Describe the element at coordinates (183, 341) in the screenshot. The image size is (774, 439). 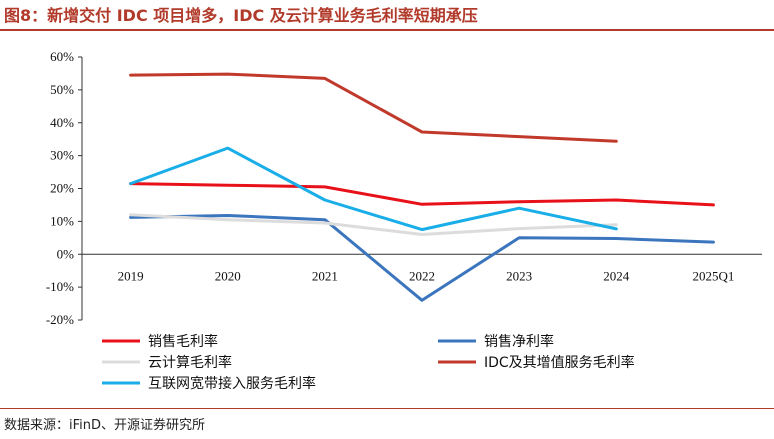
I see `legend-label: 销售毛利率` at that location.